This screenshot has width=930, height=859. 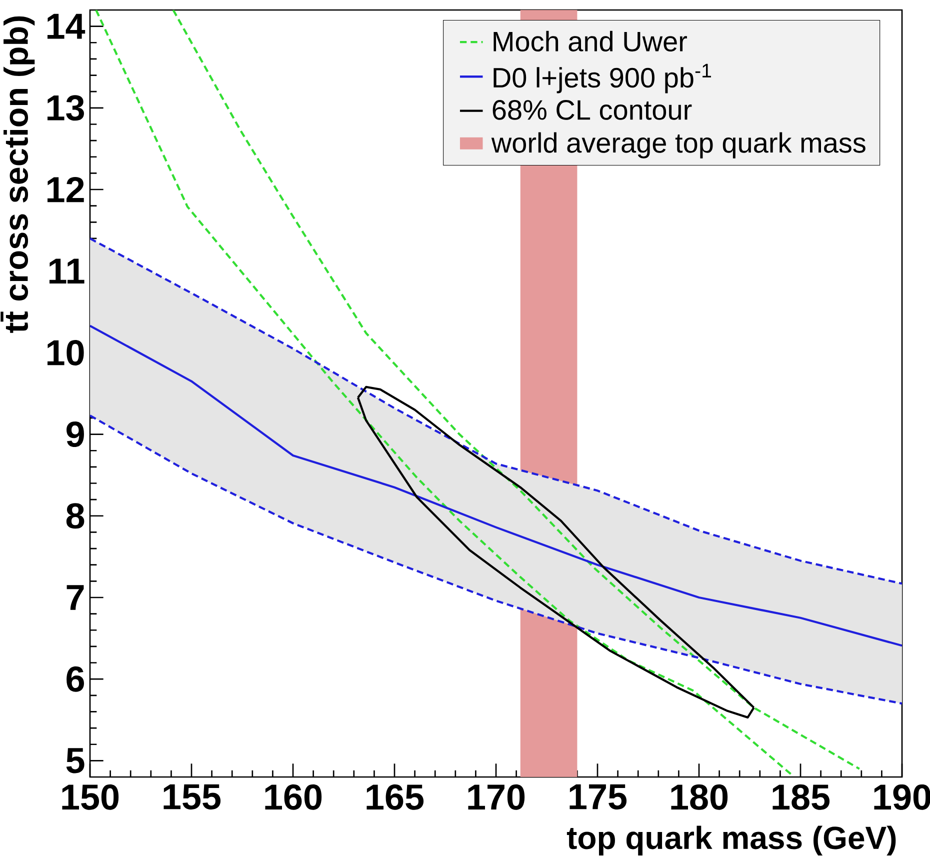 What do you see at coordinates (678, 145) in the screenshot?
I see `band-label: world average top quark mass` at bounding box center [678, 145].